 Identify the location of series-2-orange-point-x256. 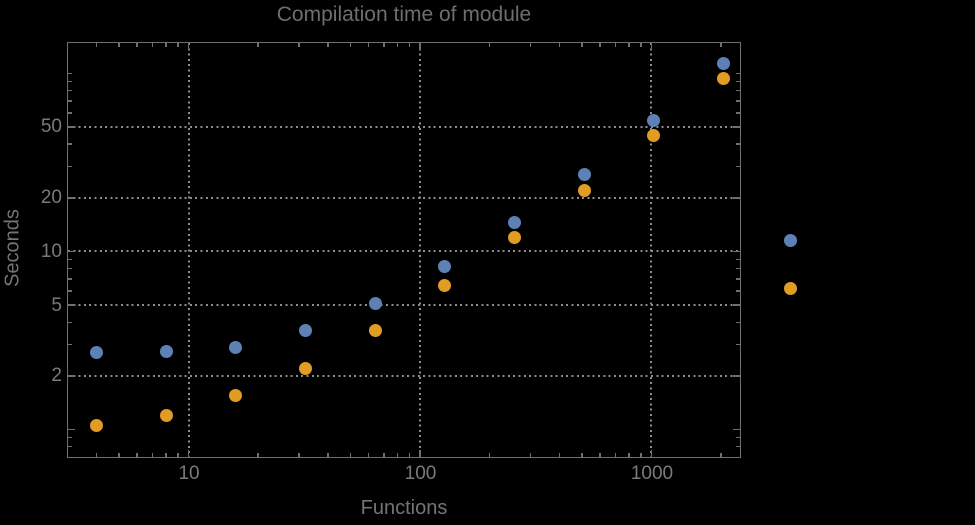
(514, 237).